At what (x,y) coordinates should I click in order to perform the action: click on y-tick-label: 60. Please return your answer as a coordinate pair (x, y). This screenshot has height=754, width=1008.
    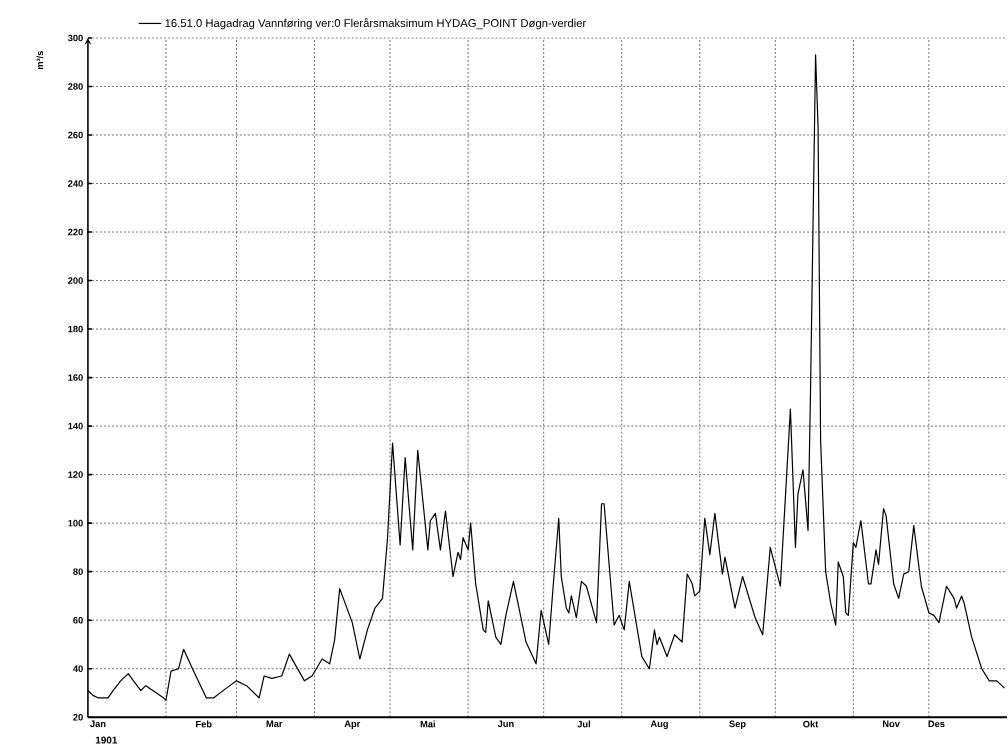
    Looking at the image, I should click on (78, 620).